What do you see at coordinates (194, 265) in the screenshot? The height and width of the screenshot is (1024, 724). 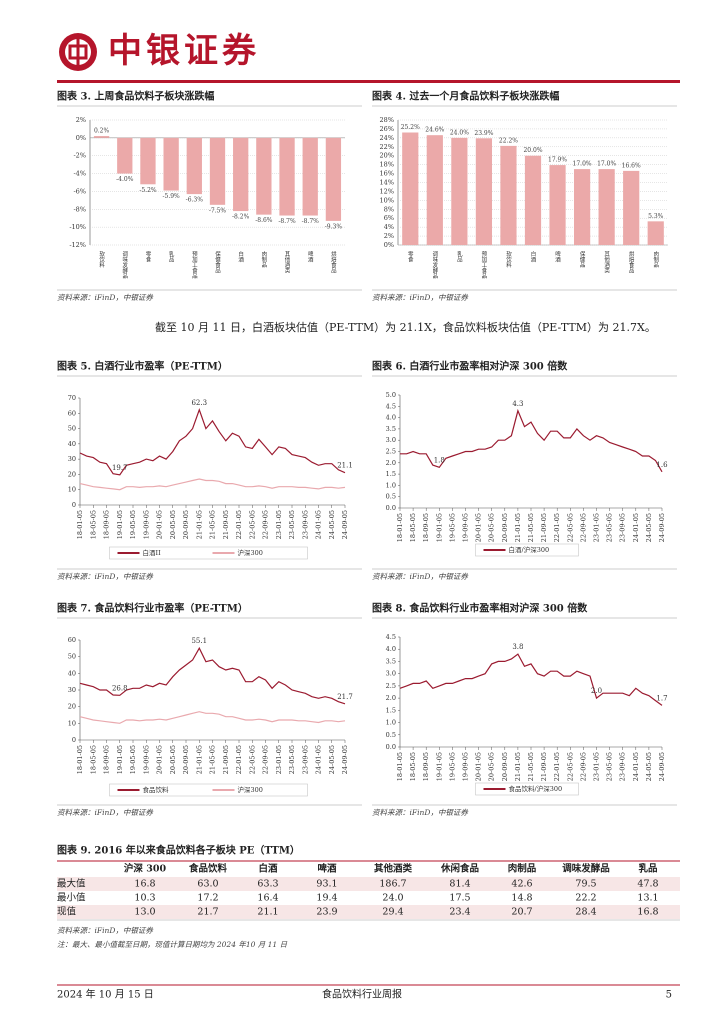 I see `category-label: 预加工食品` at bounding box center [194, 265].